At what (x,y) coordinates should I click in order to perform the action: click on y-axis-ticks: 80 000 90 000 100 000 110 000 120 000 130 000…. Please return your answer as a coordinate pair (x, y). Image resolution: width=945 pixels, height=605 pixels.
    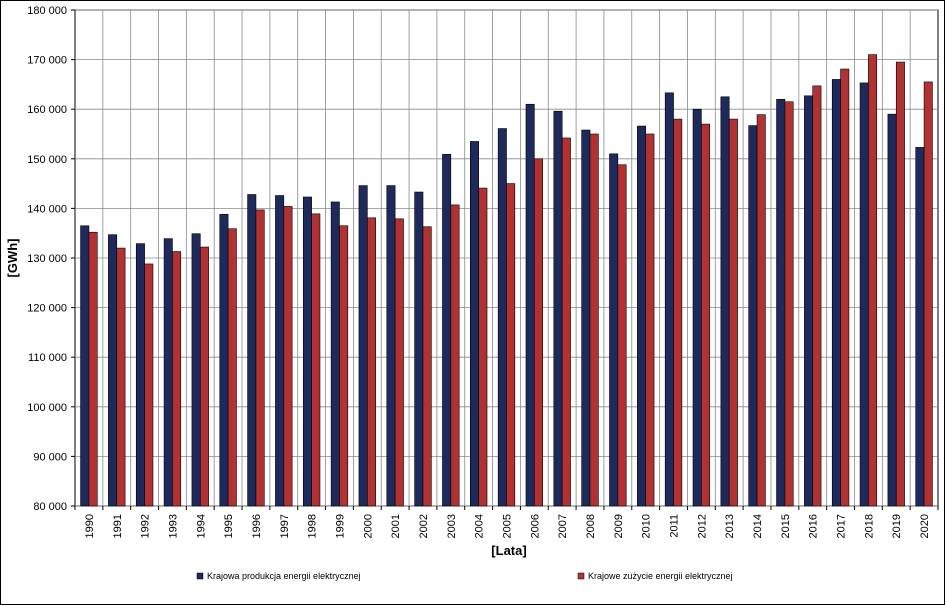
    Looking at the image, I should click on (51, 259).